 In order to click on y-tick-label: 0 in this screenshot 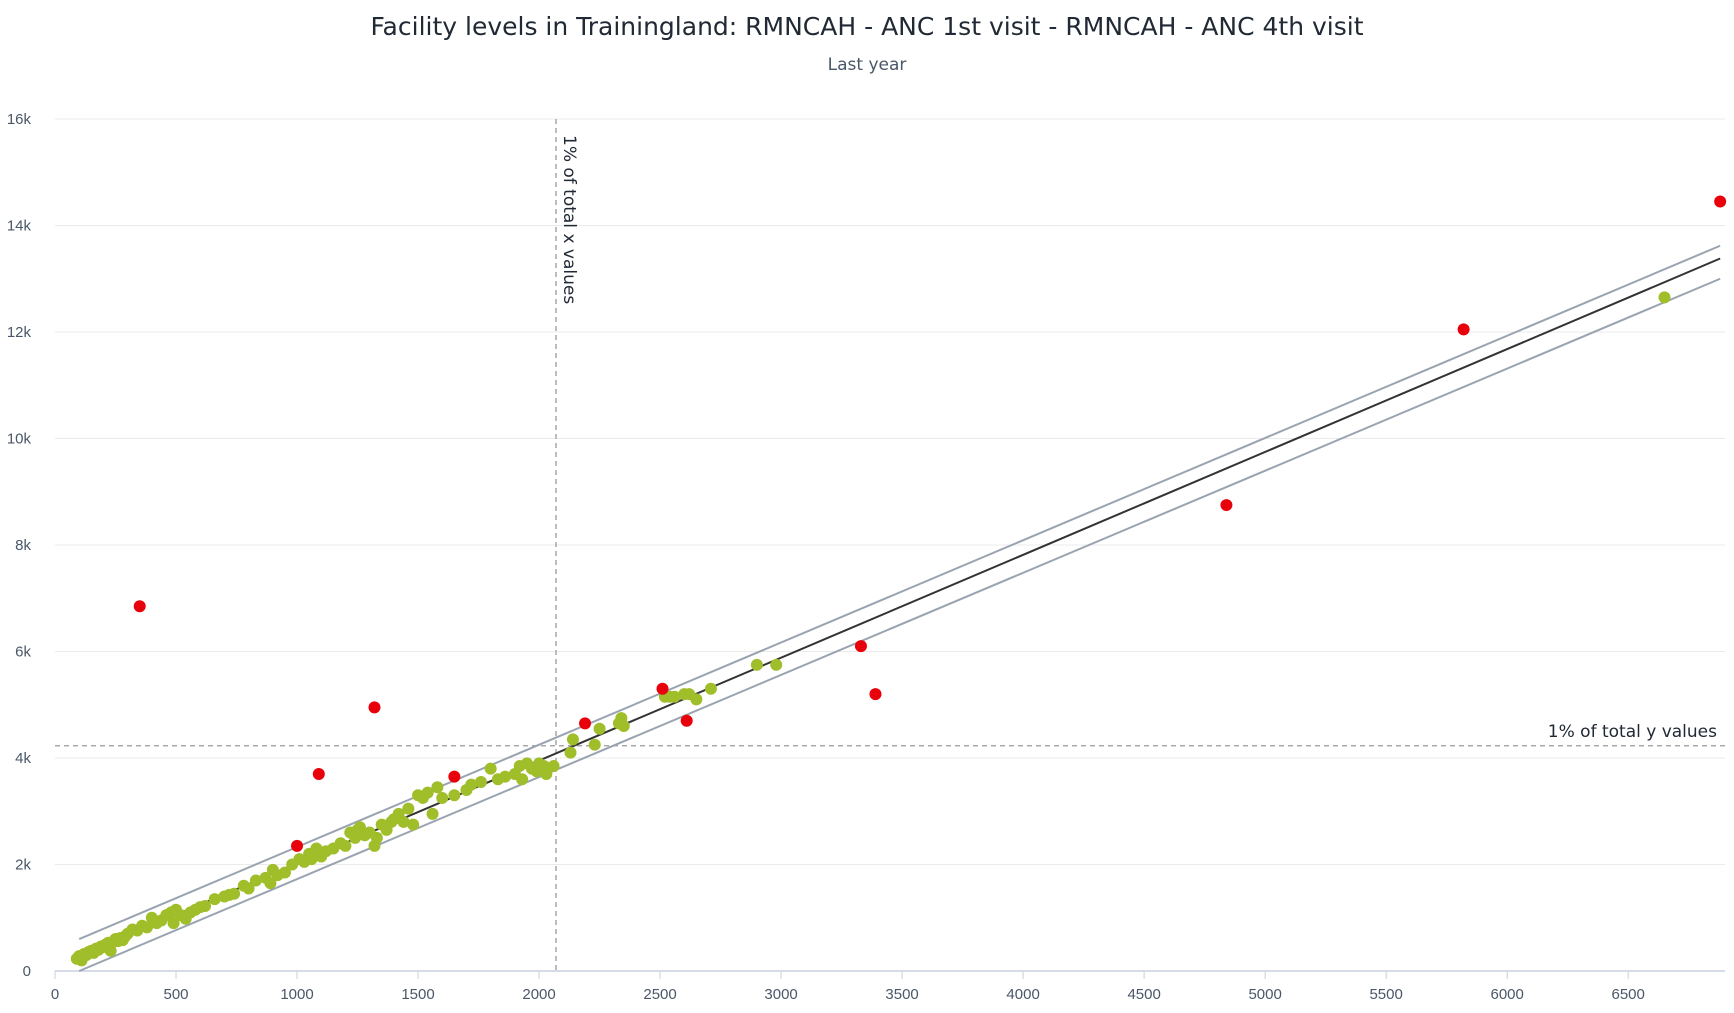, I will do `click(27, 971)`.